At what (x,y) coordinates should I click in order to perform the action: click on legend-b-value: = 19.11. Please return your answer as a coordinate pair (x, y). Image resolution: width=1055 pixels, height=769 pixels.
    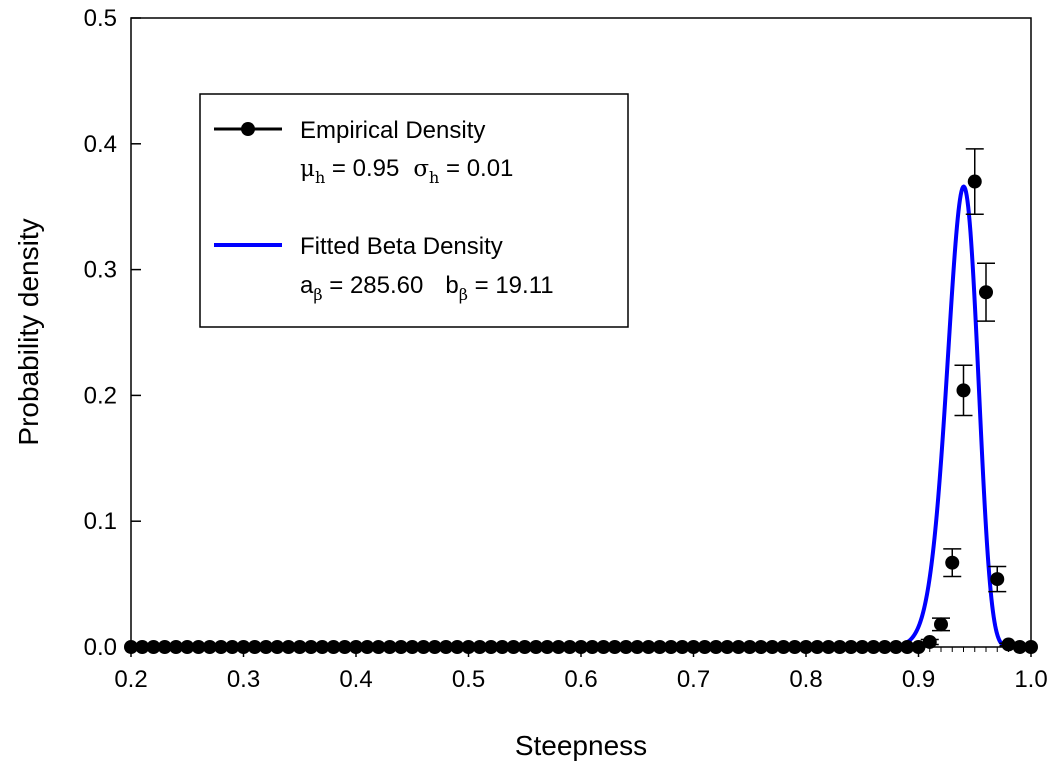
    Looking at the image, I should click on (511, 285).